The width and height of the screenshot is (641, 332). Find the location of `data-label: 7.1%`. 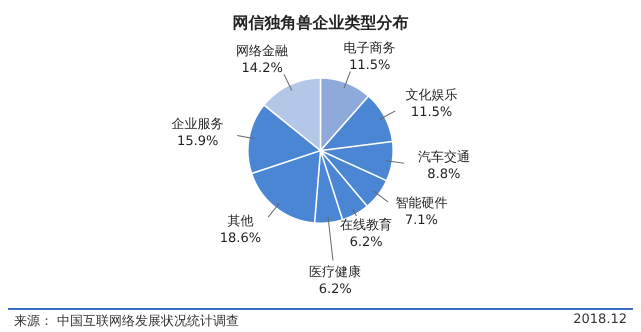

data-label: 7.1% is located at coordinates (421, 220).